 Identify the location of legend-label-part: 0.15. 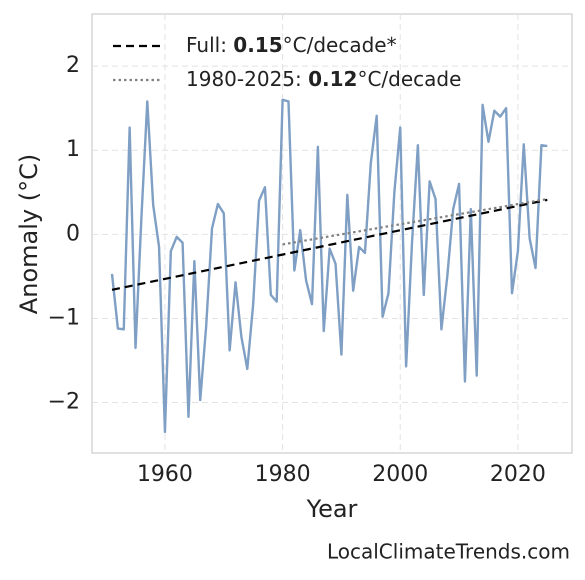
(257, 45).